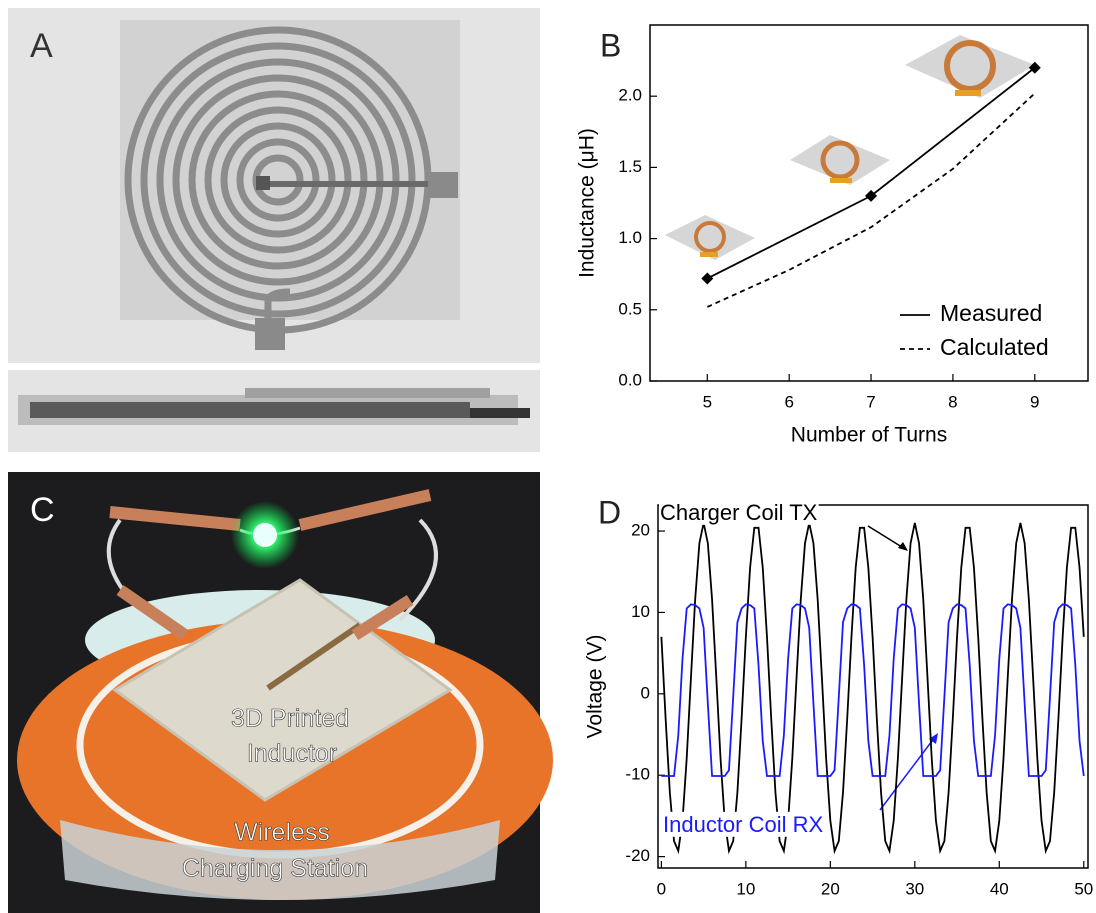 This screenshot has width=1096, height=913. Describe the element at coordinates (640, 530) in the screenshot. I see `y-tick-label: 20` at that location.